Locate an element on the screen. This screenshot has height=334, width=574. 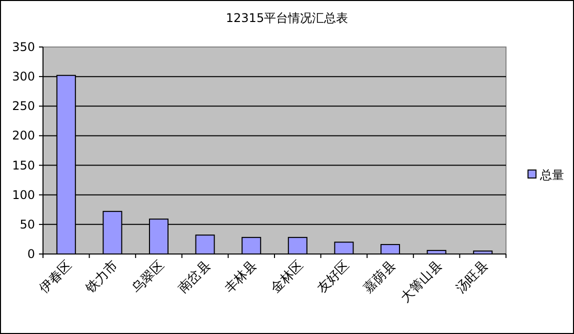
y-tick-label: 250 is located at coordinates (23, 106).